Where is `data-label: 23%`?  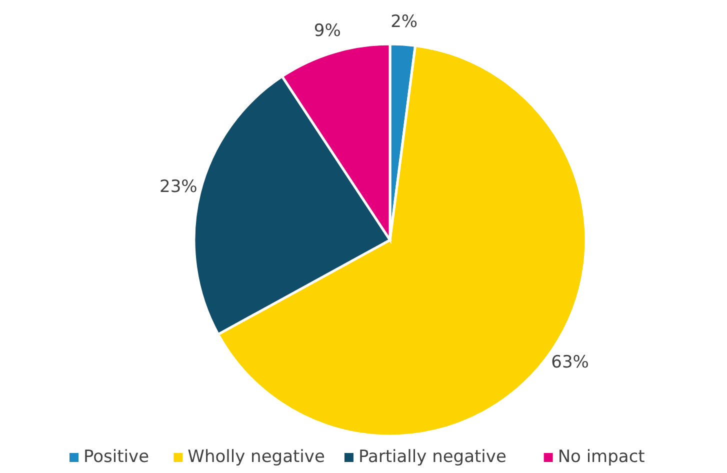
data-label: 23% is located at coordinates (179, 187).